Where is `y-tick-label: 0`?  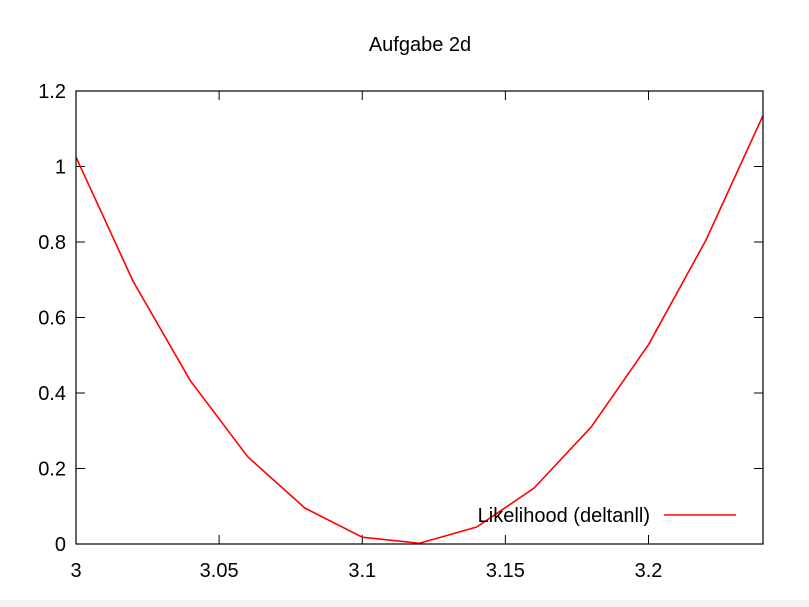 y-tick-label: 0 is located at coordinates (60, 545).